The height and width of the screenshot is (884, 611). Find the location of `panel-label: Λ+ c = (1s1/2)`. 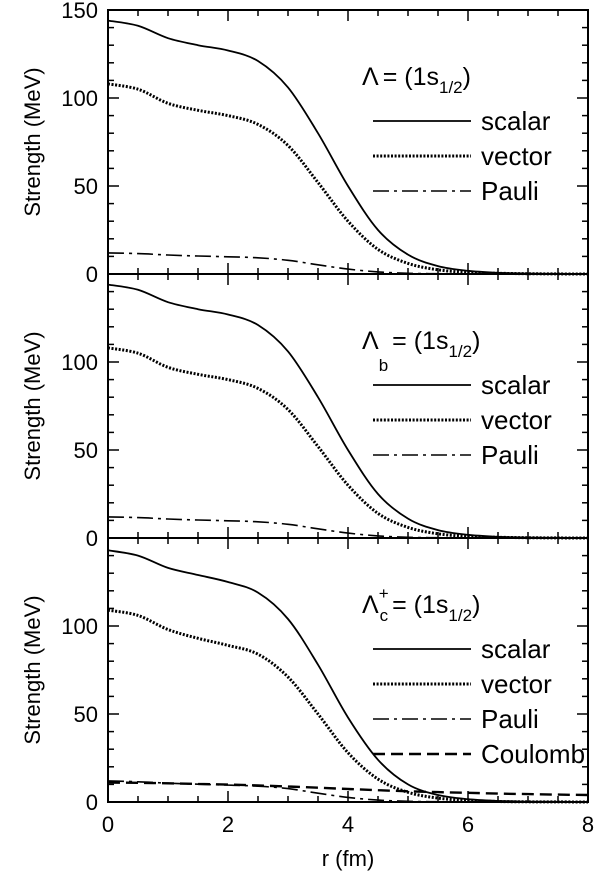

panel-label: Λ+ c = (1s1/2) is located at coordinates (421, 604).